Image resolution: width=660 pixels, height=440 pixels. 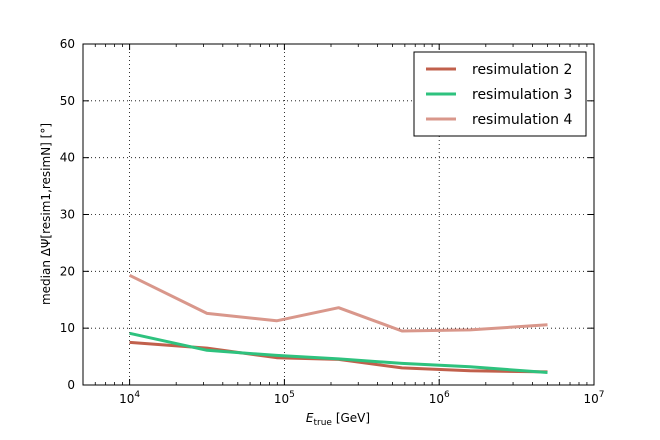 I want to click on x-tick-label-exponent: 4, so click(x=137, y=395).